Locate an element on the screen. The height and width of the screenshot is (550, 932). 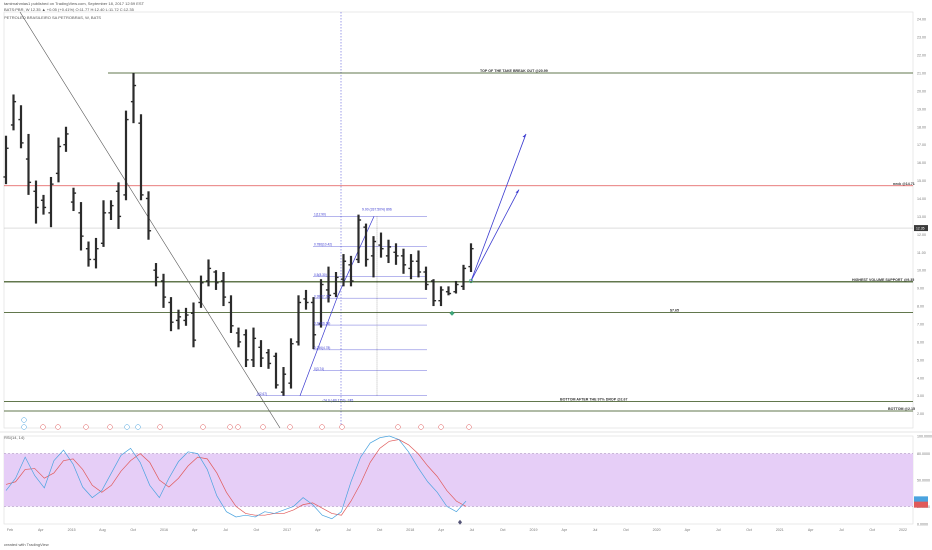
projection-arrow-low is located at coordinates (495, 235).